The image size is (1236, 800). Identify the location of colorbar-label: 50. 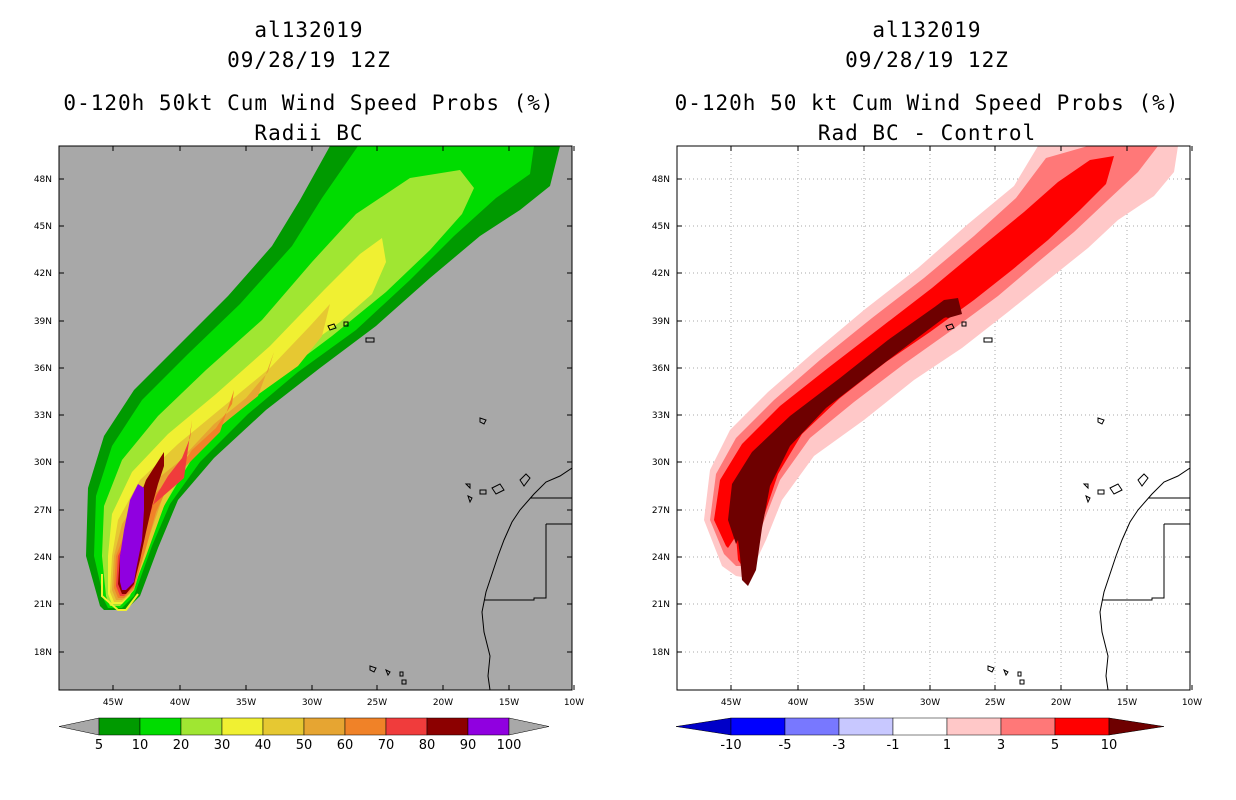
(304, 745).